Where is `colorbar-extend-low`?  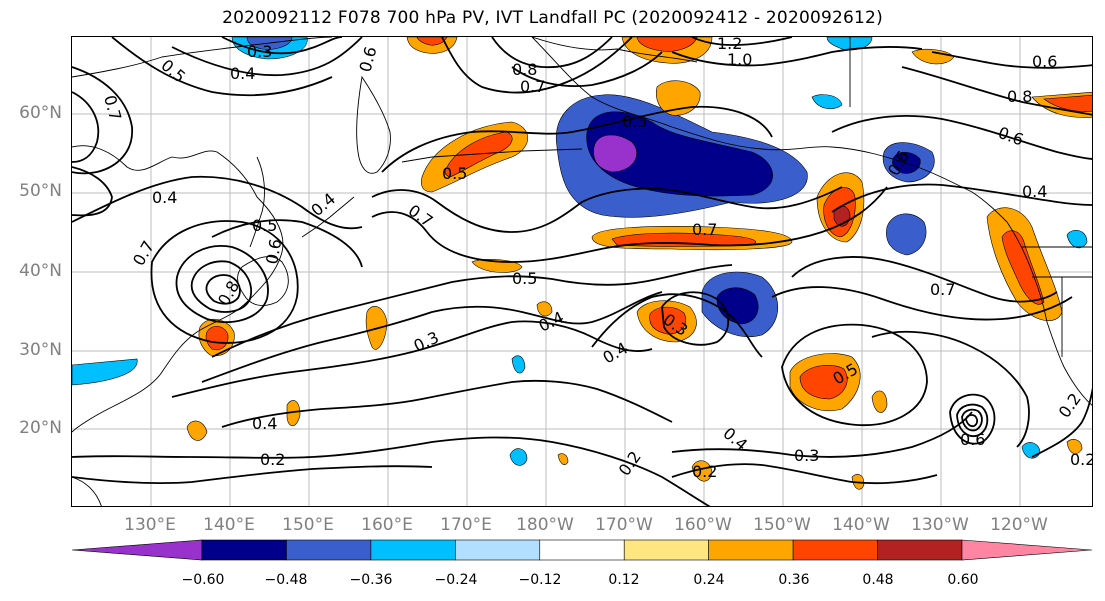
colorbar-extend-low is located at coordinates (137, 550).